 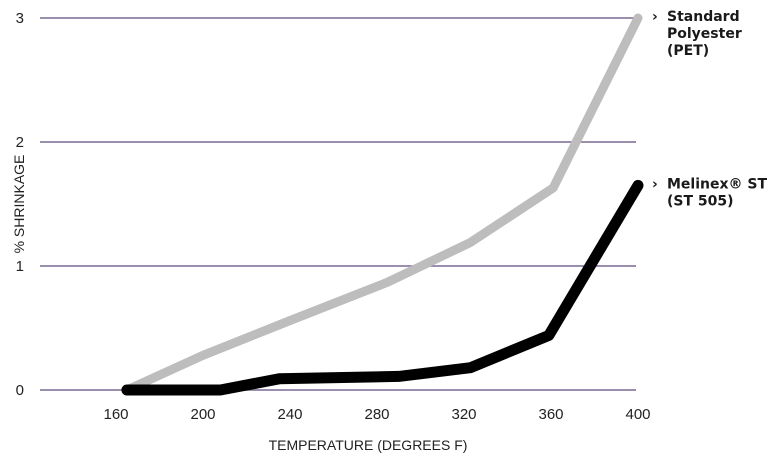 What do you see at coordinates (20, 390) in the screenshot?
I see `y-tick-label-0: 0` at bounding box center [20, 390].